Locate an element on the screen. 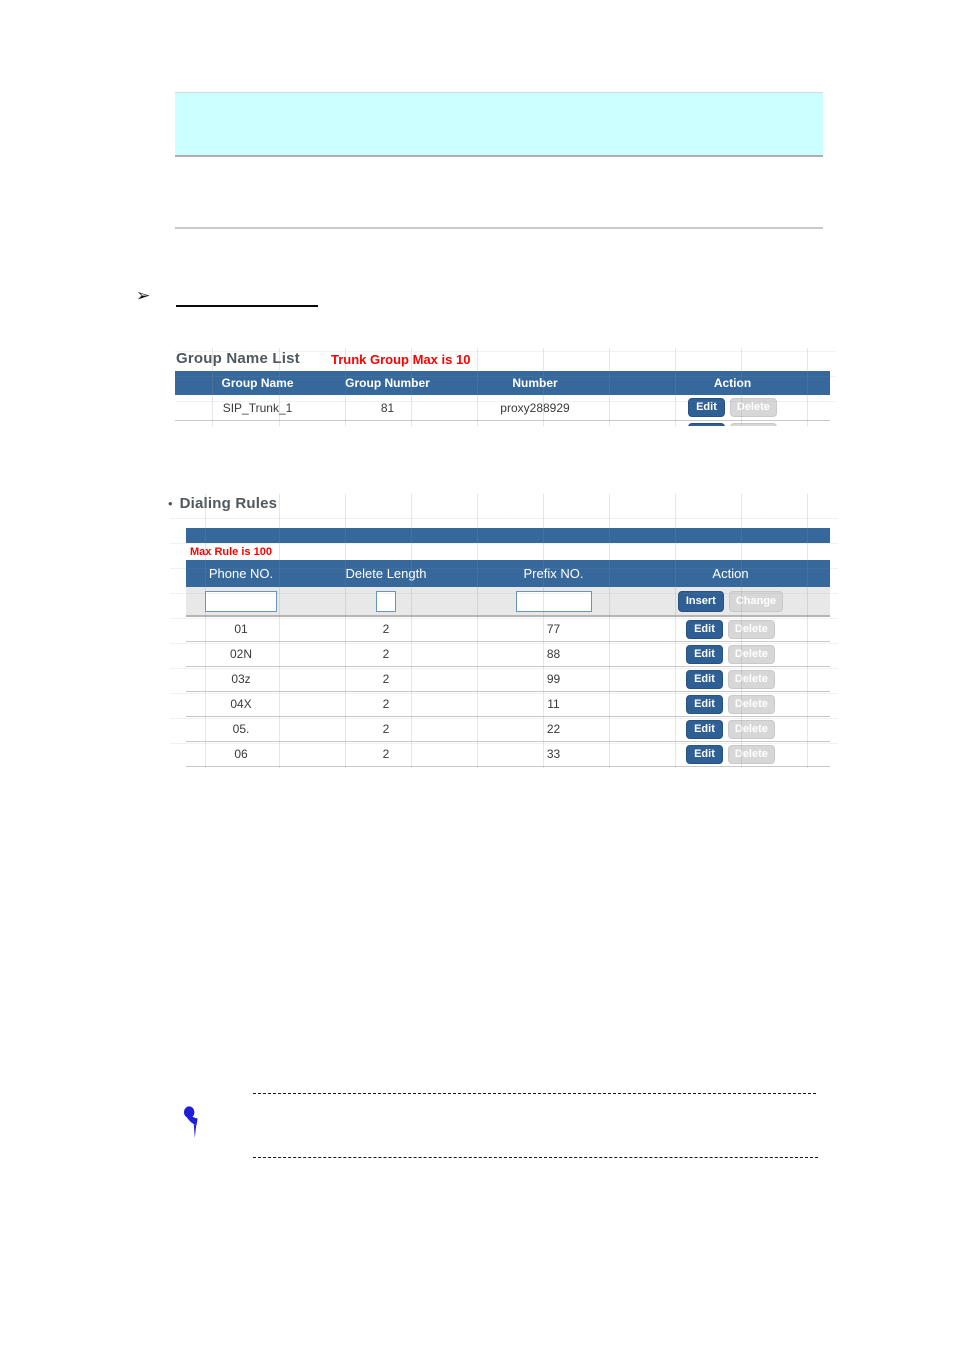  max-rule-row: Max Rule is 100 is located at coordinates (508, 551).